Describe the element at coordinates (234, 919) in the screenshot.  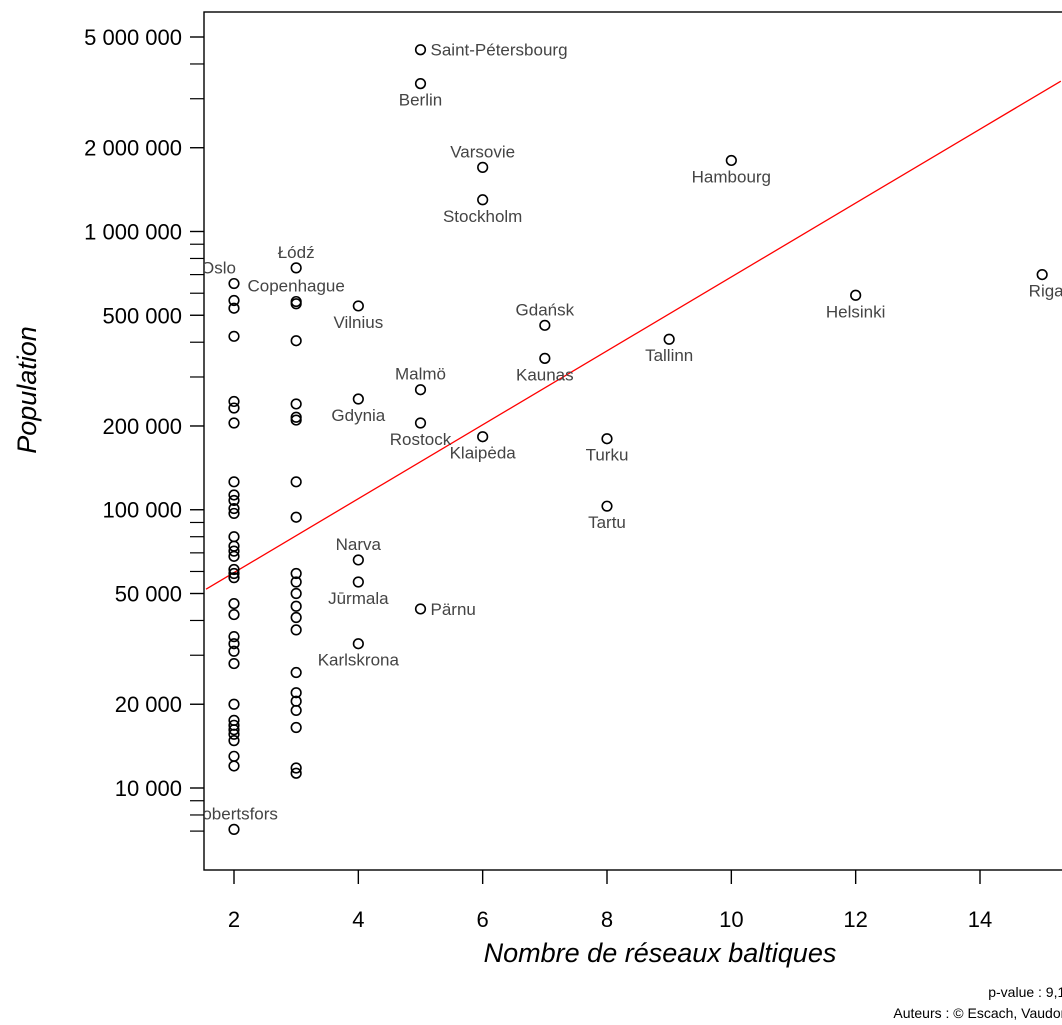
I see `x-tick-label: 2` at that location.